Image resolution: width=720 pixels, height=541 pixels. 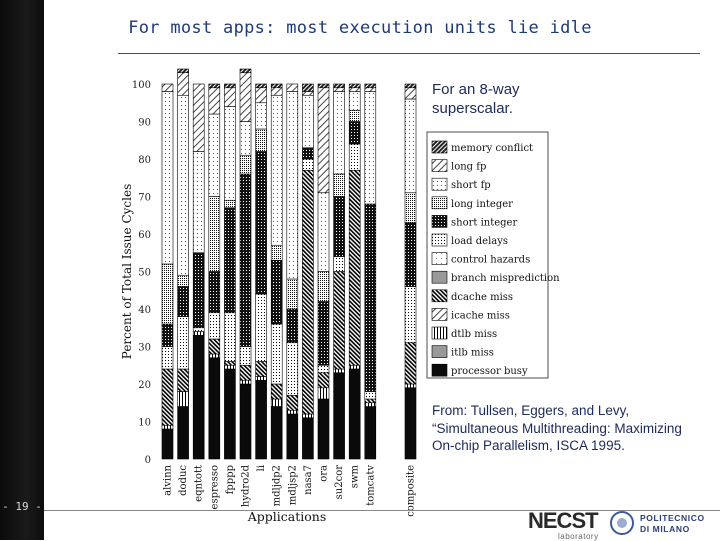 What do you see at coordinates (144, 310) in the screenshot?
I see `y-tick-label: 40` at bounding box center [144, 310].